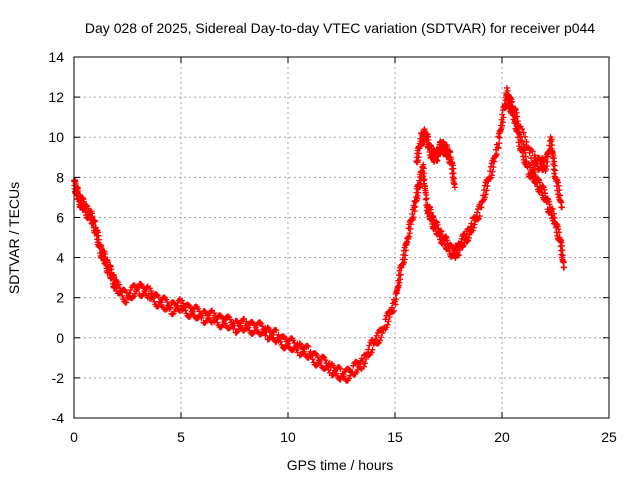 Image resolution: width=640 pixels, height=480 pixels. I want to click on x-tick-label: 0, so click(74, 437).